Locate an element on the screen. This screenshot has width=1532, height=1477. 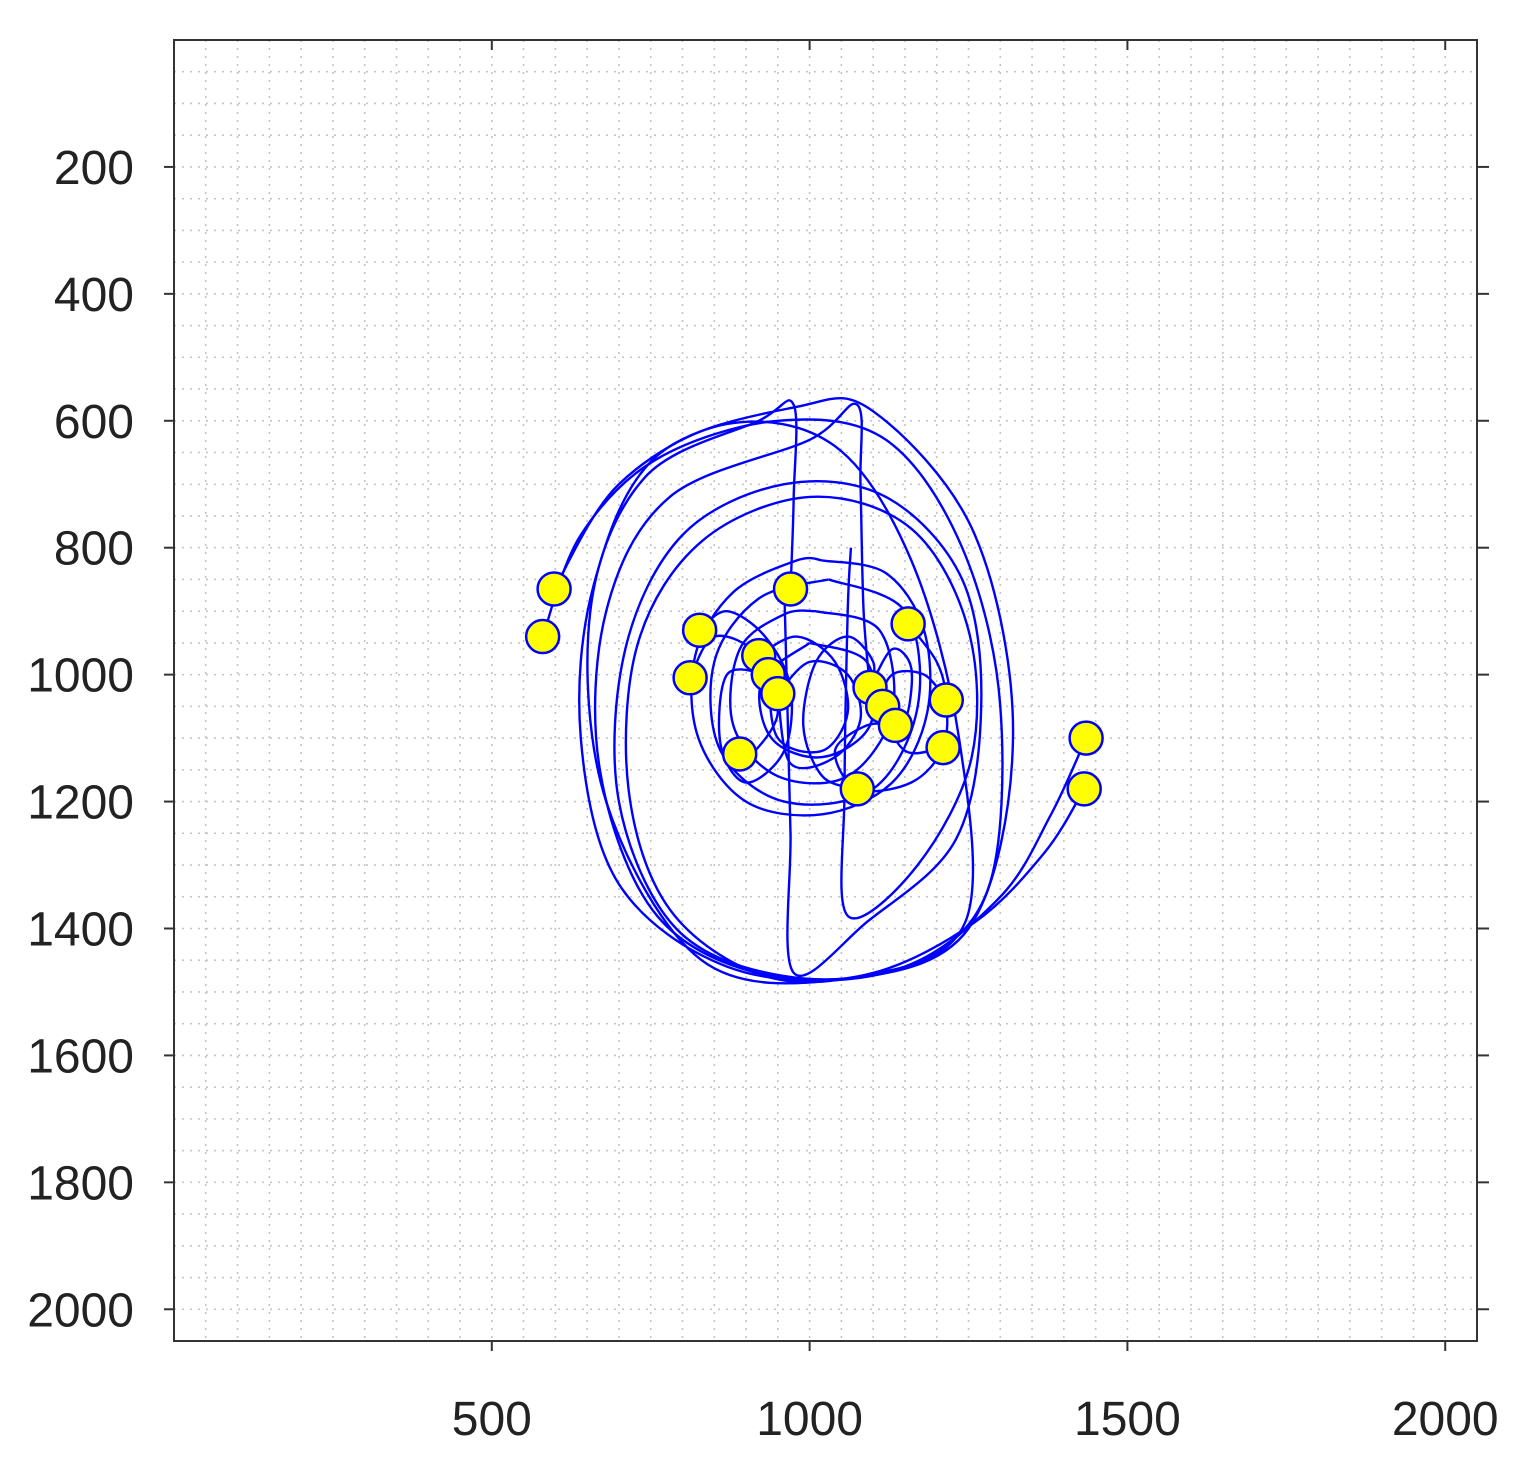
trajectories is located at coordinates (814, 691).